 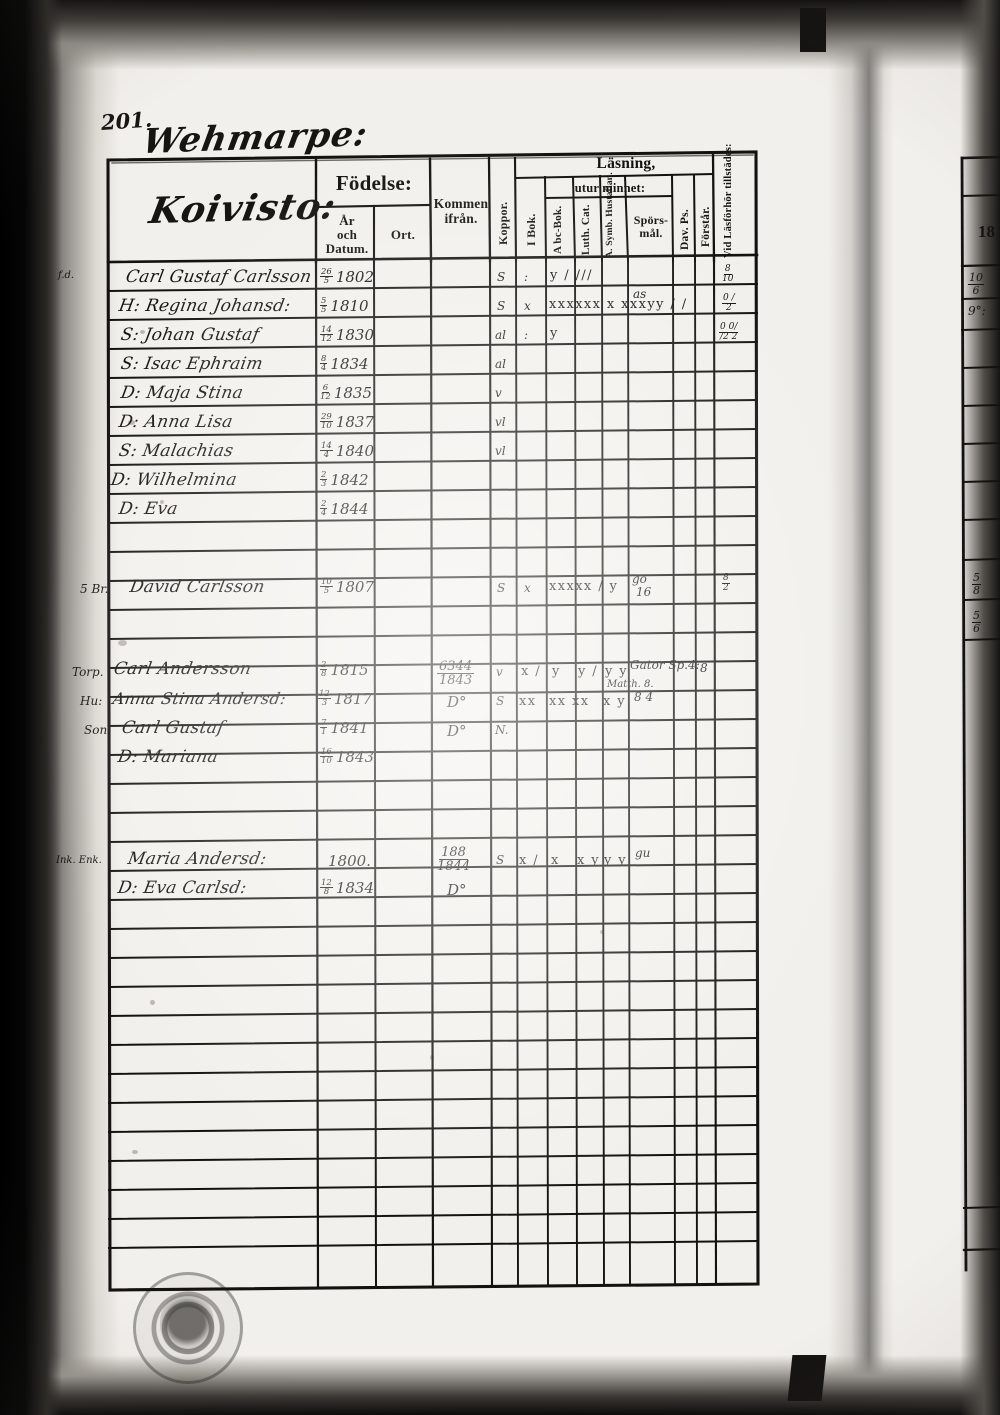 What do you see at coordinates (706, 227) in the screenshot?
I see `header-forstar: Förstår.` at bounding box center [706, 227].